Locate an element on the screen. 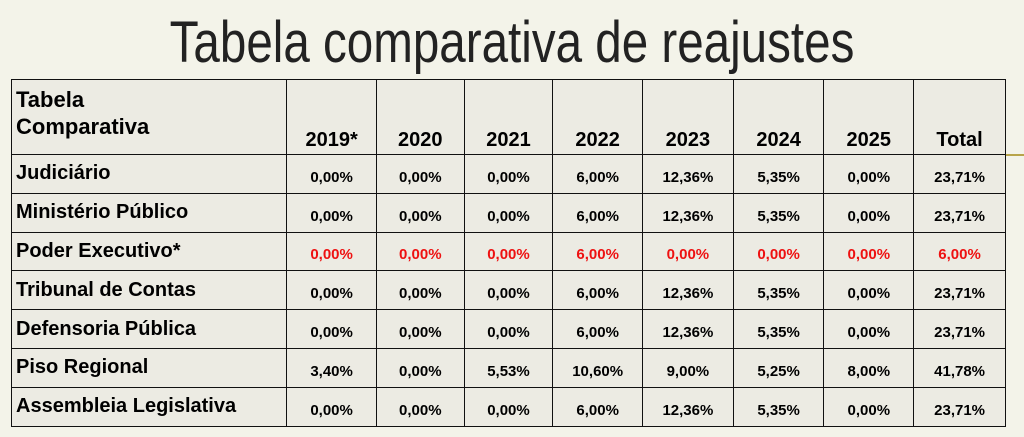 This screenshot has width=1024, height=437. row-label: Ministério Público is located at coordinates (149, 212).